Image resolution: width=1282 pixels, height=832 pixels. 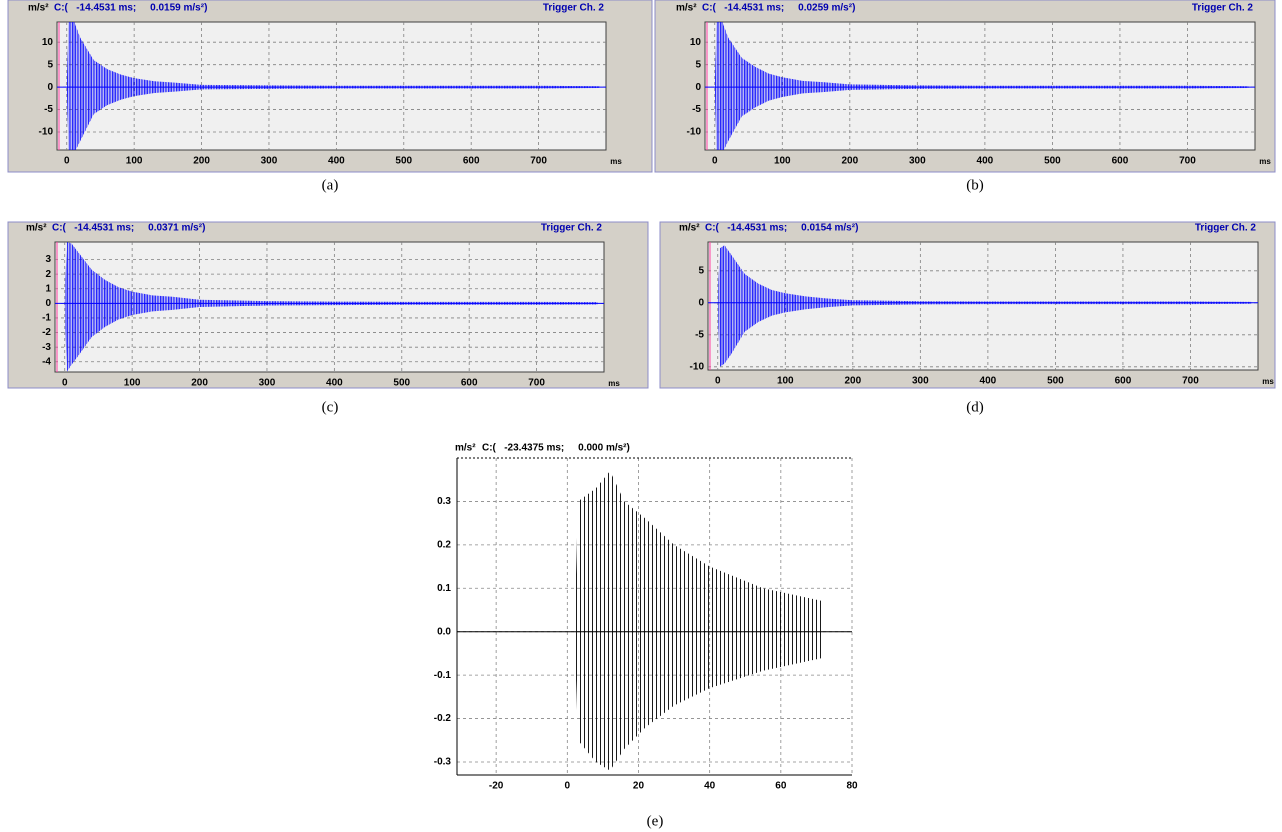 I want to click on caption: (a), so click(x=330, y=185).